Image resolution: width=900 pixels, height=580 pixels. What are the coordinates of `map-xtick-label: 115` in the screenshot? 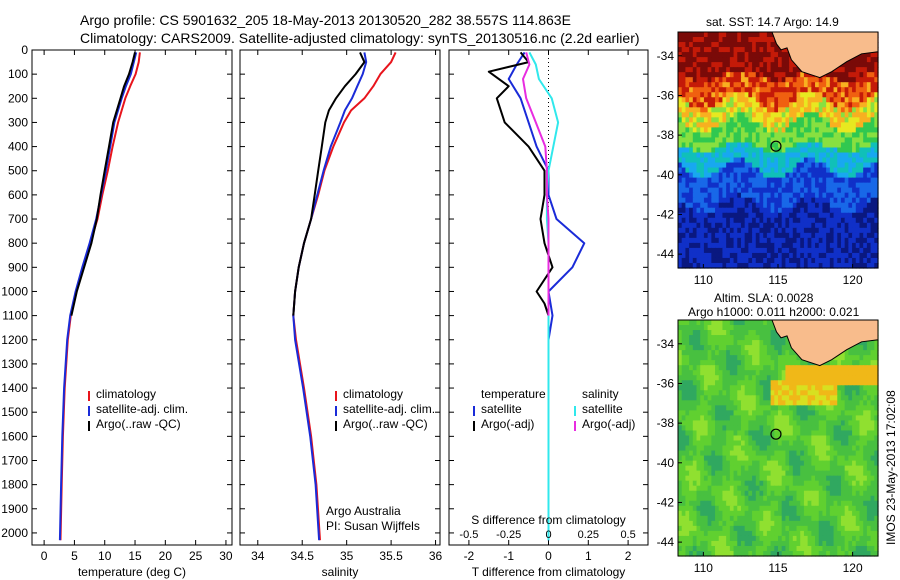 It's located at (777, 280).